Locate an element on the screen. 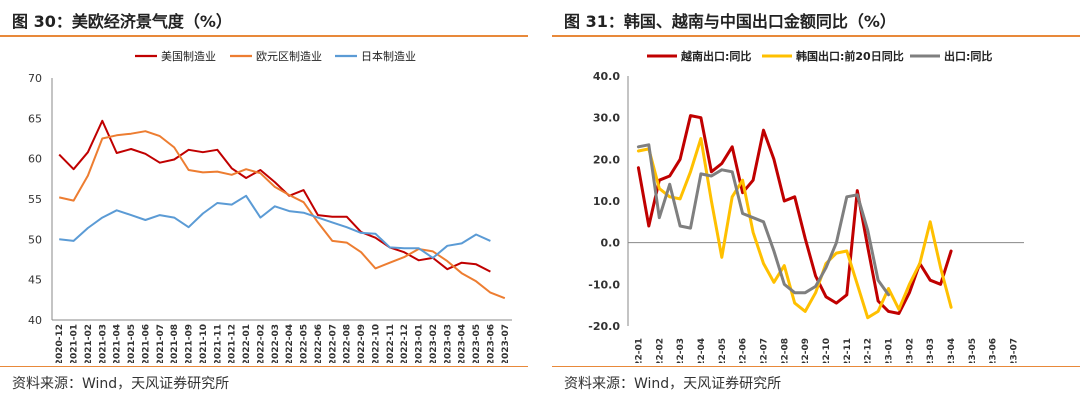 The width and height of the screenshot is (1080, 403). left-title-rule is located at coordinates (264, 36).